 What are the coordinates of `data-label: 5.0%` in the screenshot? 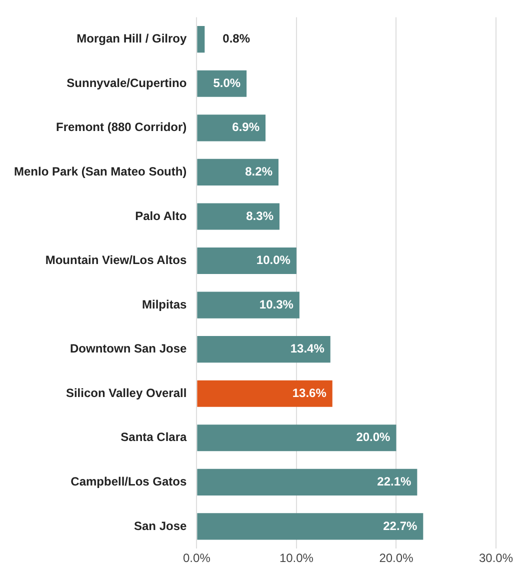 It's located at (227, 83).